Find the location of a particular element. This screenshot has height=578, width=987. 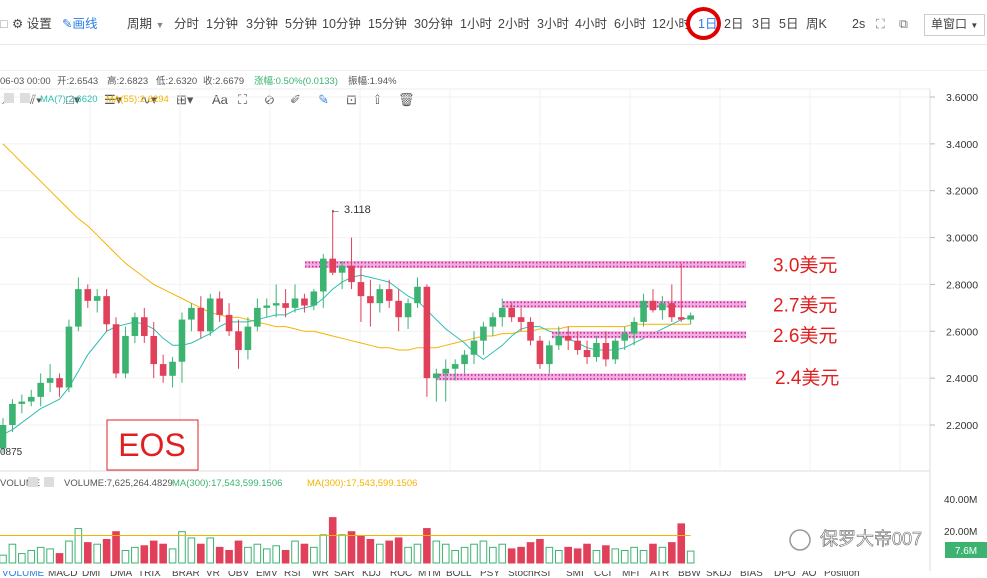

wave-tool-icon: ∿▾ is located at coordinates (149, 99).